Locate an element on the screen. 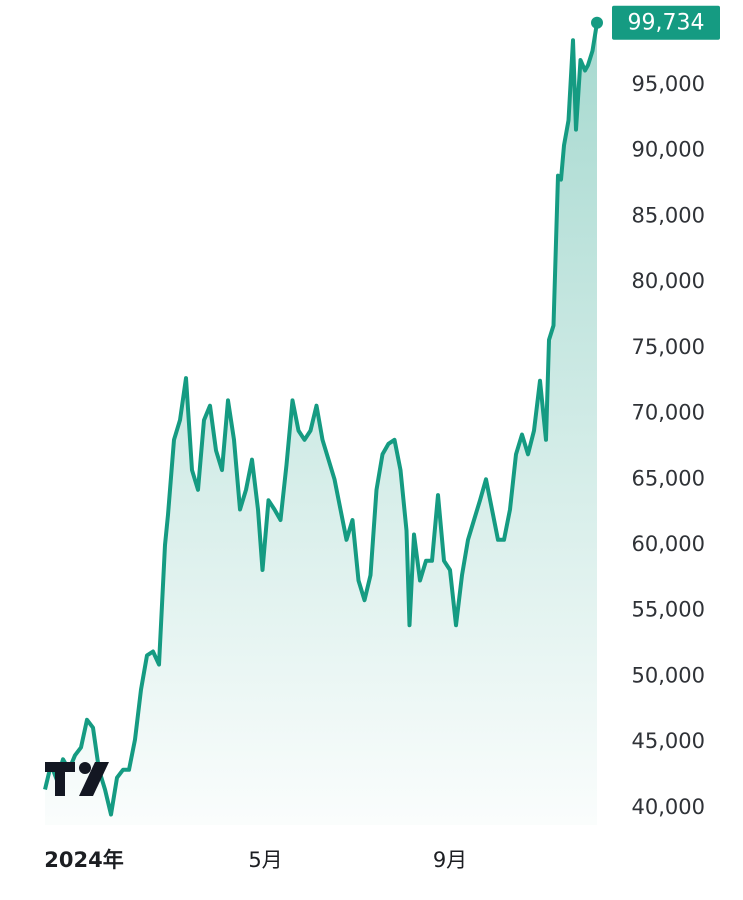  y-tick-label: 70,000 is located at coordinates (668, 413).